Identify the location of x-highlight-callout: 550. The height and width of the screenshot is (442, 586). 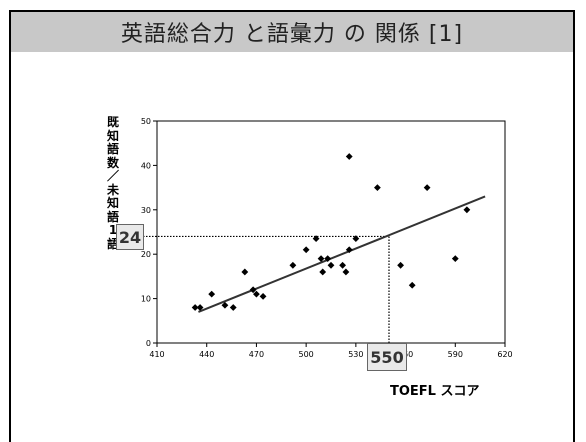
(387, 357).